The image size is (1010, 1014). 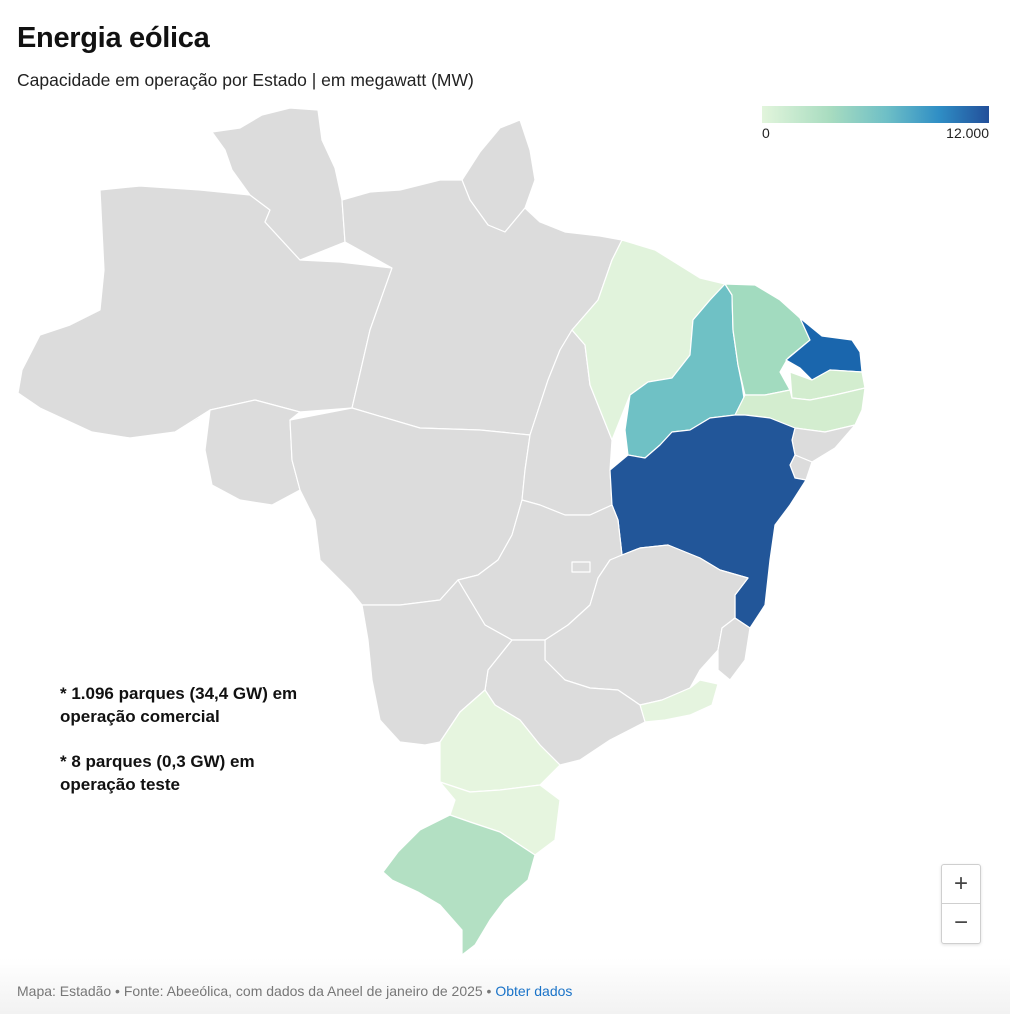 What do you see at coordinates (734, 649) in the screenshot?
I see `state-es` at bounding box center [734, 649].